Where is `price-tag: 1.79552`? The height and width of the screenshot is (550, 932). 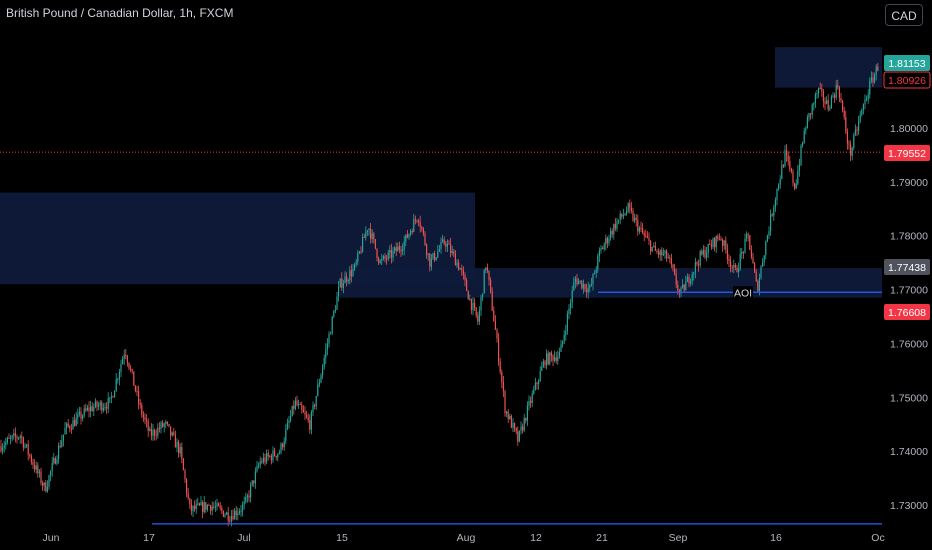
price-tag: 1.79552 is located at coordinates (907, 153).